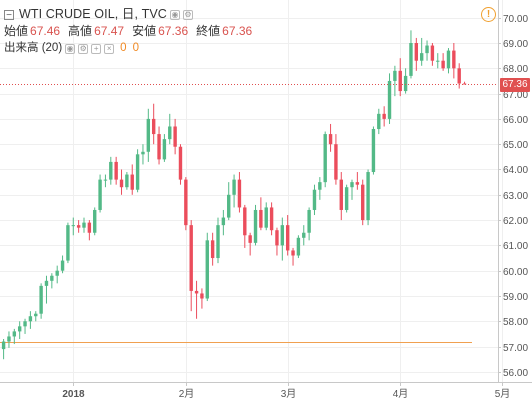  What do you see at coordinates (9, 14) in the screenshot?
I see `collapse-icon: −` at bounding box center [9, 14].